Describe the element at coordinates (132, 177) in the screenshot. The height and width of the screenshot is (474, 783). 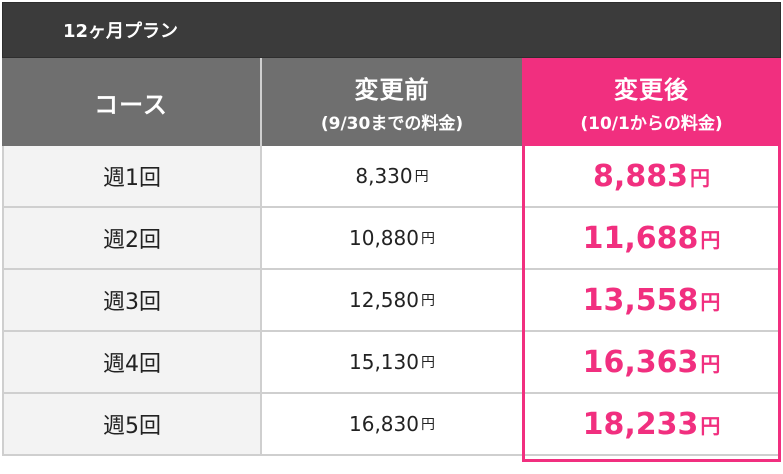
I see `course-cell: 週1回` at that location.